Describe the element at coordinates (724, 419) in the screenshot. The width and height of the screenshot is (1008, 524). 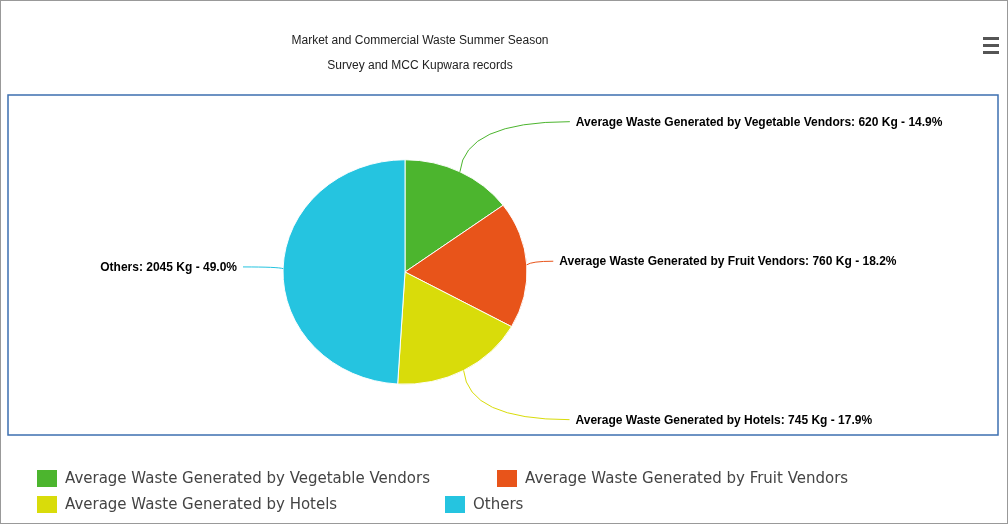
I see `category-label: Average Waste Generated by Hotels: 745 Kg - 17.9%` at that location.